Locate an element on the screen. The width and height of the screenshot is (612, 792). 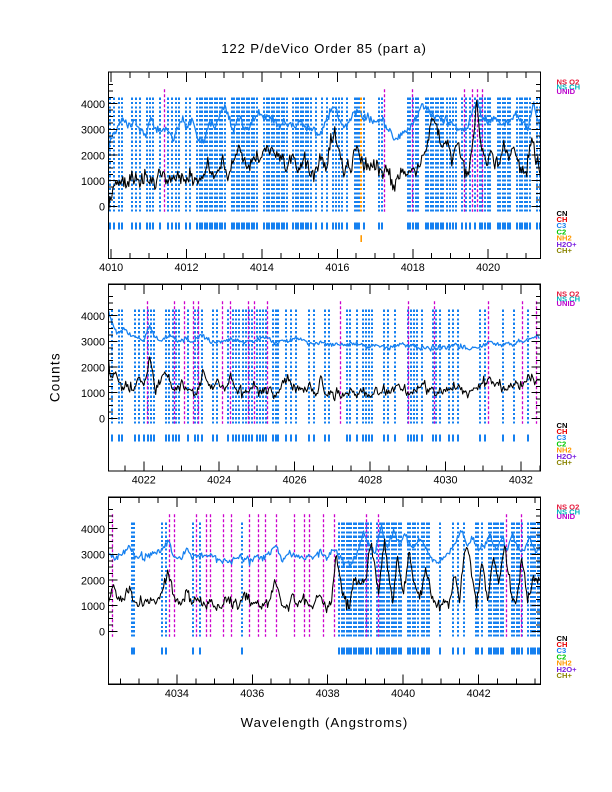
svg-text: 4026 is located at coordinates (295, 481).